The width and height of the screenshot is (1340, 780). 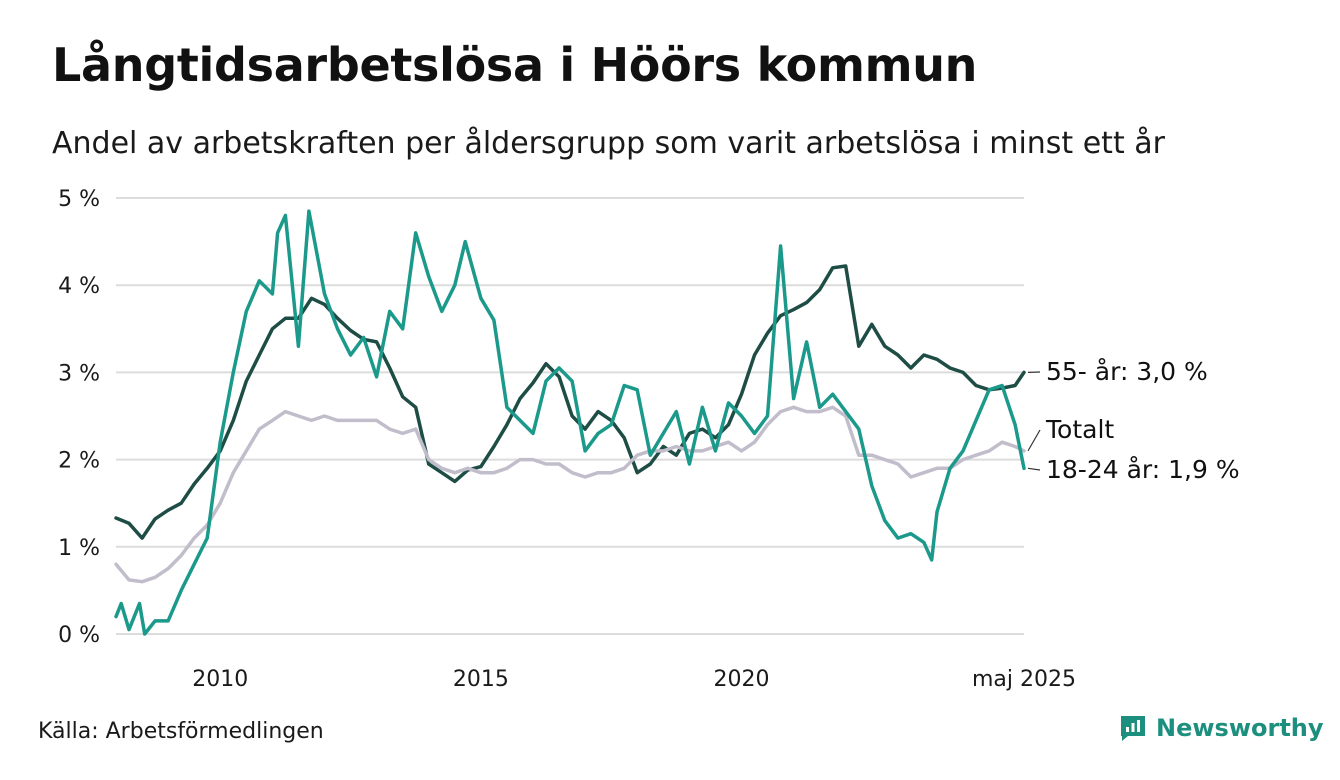 What do you see at coordinates (181, 731) in the screenshot?
I see `source-note: Källa: Arbetsförmedlingen` at bounding box center [181, 731].